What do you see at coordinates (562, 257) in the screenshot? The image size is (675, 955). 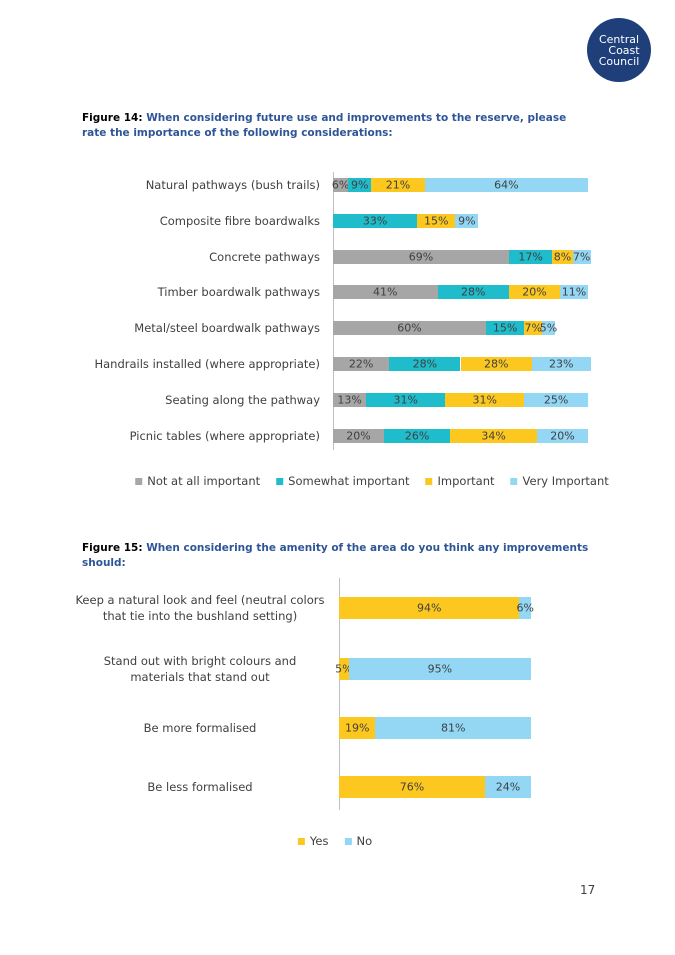 I see `data-label: 8%` at bounding box center [562, 257].